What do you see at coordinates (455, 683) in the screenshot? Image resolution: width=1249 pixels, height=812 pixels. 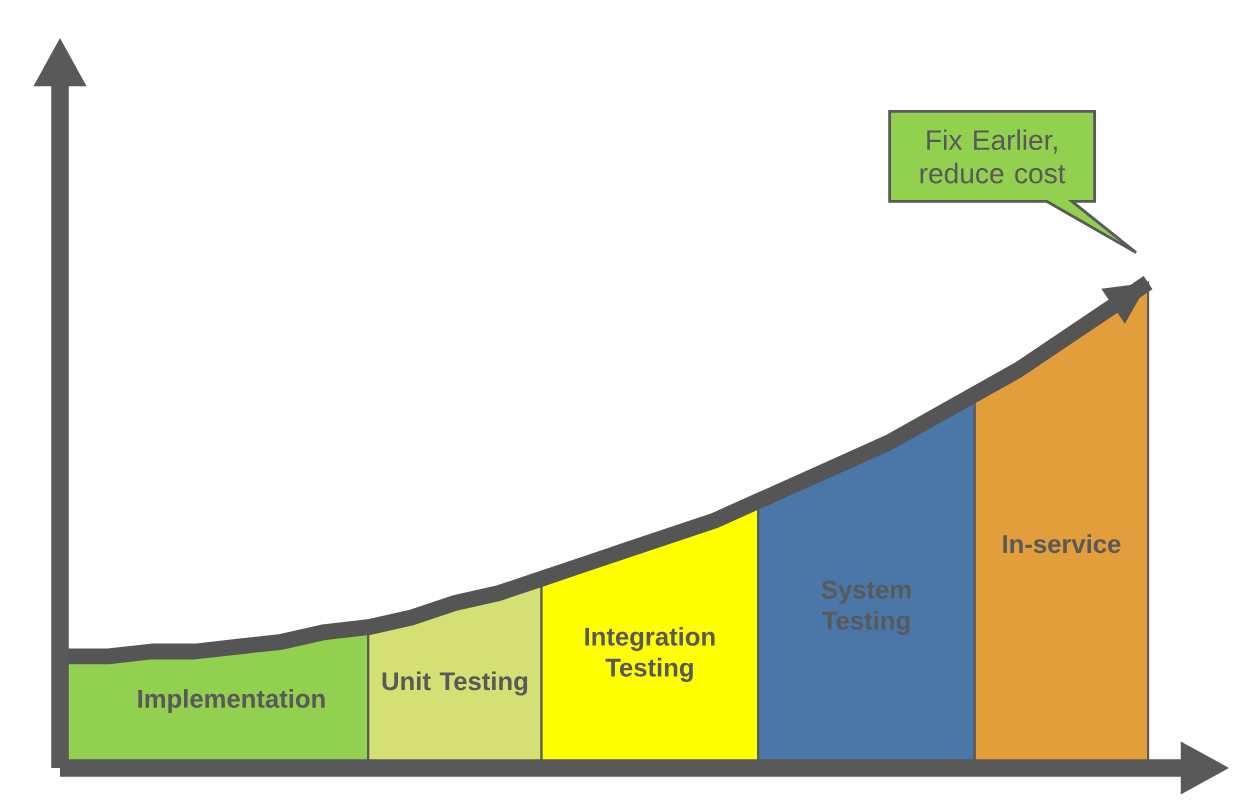 I see `series-label: Unit Testing` at bounding box center [455, 683].